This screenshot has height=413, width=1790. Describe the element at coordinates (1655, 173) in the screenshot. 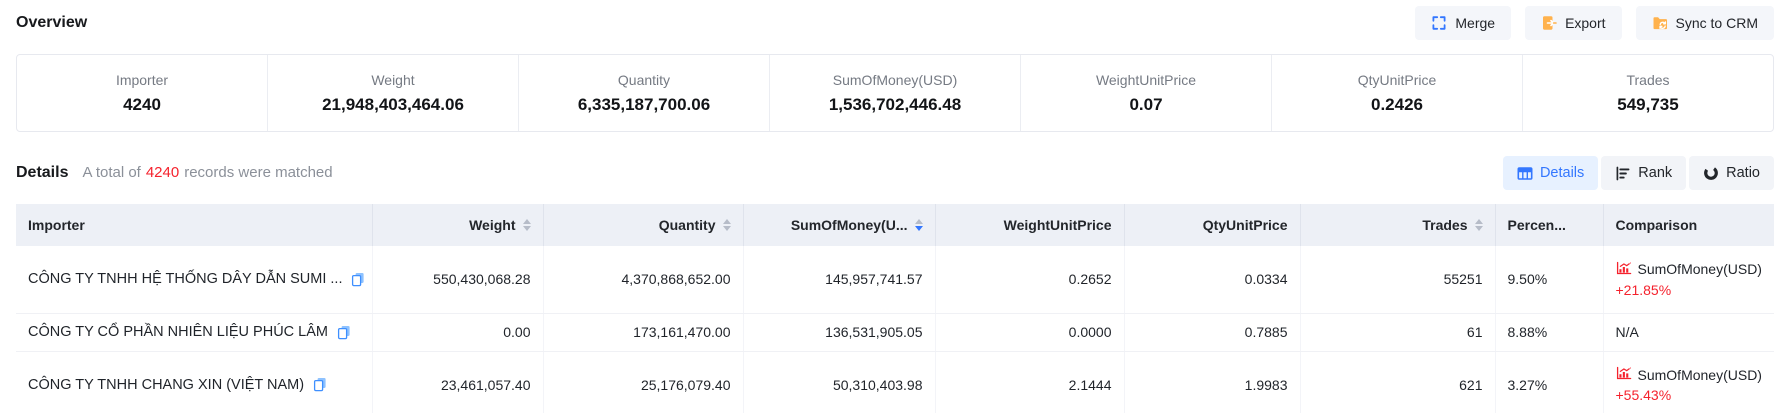

I see `tab-rank-label: Rank` at that location.